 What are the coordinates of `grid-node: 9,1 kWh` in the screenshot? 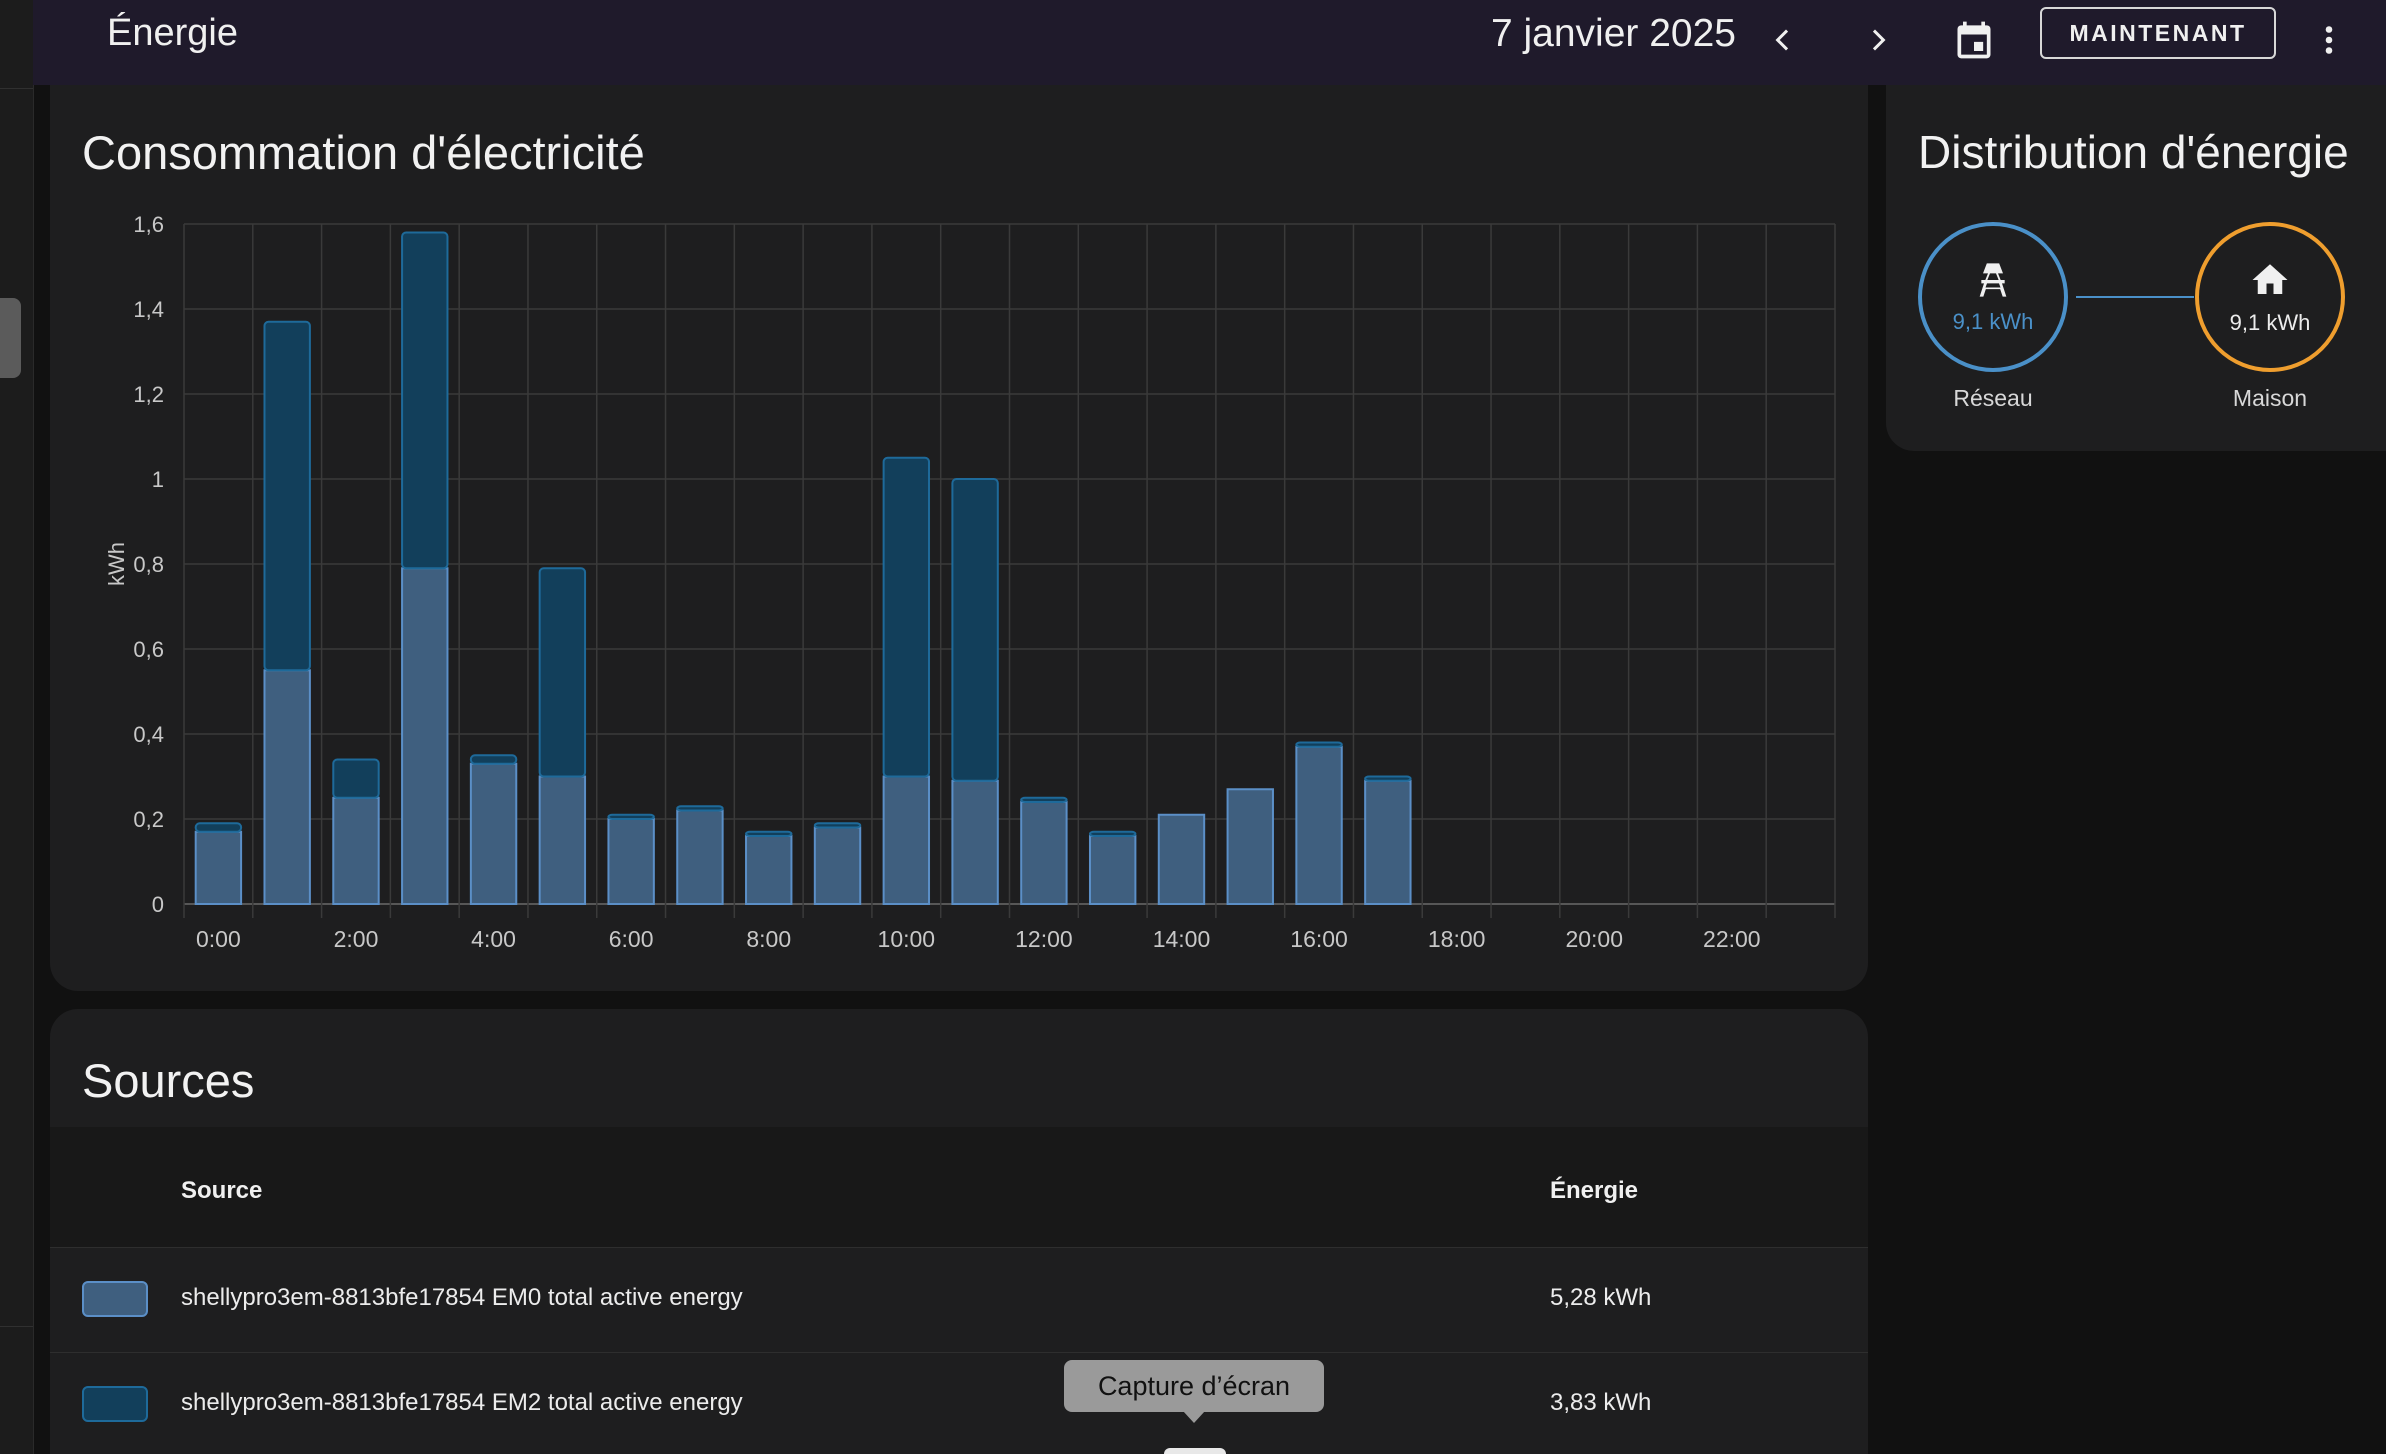 It's located at (1993, 297).